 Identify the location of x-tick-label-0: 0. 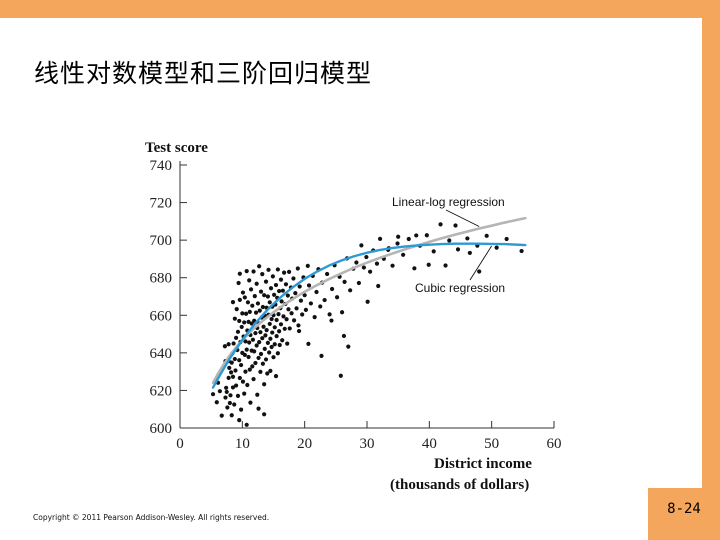
(180, 444).